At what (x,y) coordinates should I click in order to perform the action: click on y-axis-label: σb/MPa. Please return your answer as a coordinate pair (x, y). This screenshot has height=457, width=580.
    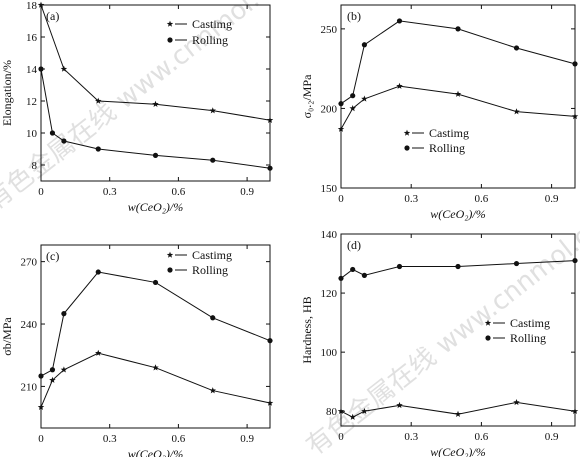
    Looking at the image, I should click on (7, 336).